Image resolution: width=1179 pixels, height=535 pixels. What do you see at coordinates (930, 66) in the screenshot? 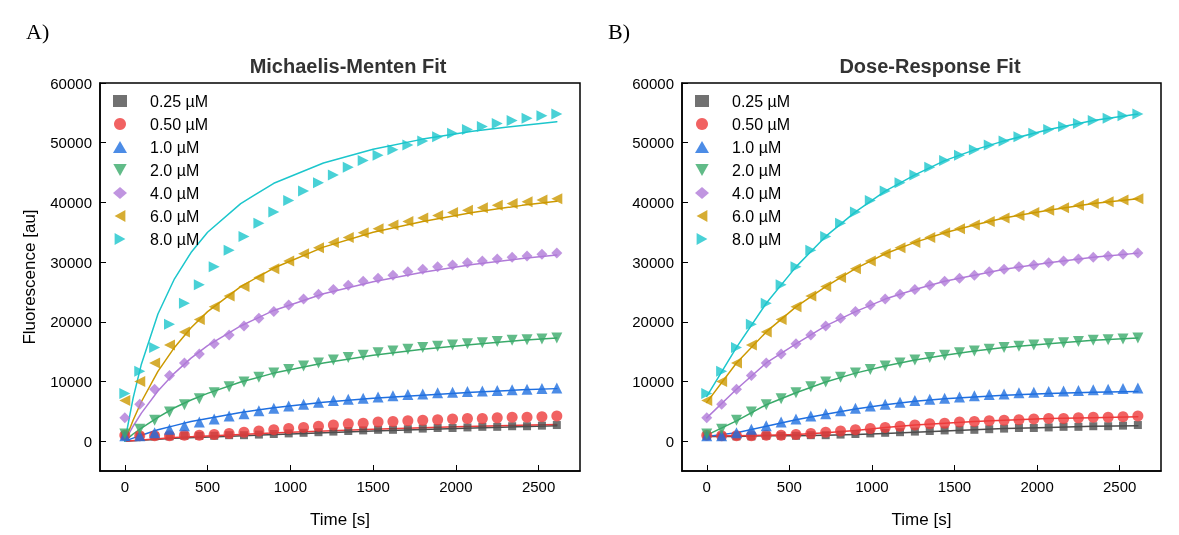
I see `chart-title: Dose-Response Fit` at bounding box center [930, 66].